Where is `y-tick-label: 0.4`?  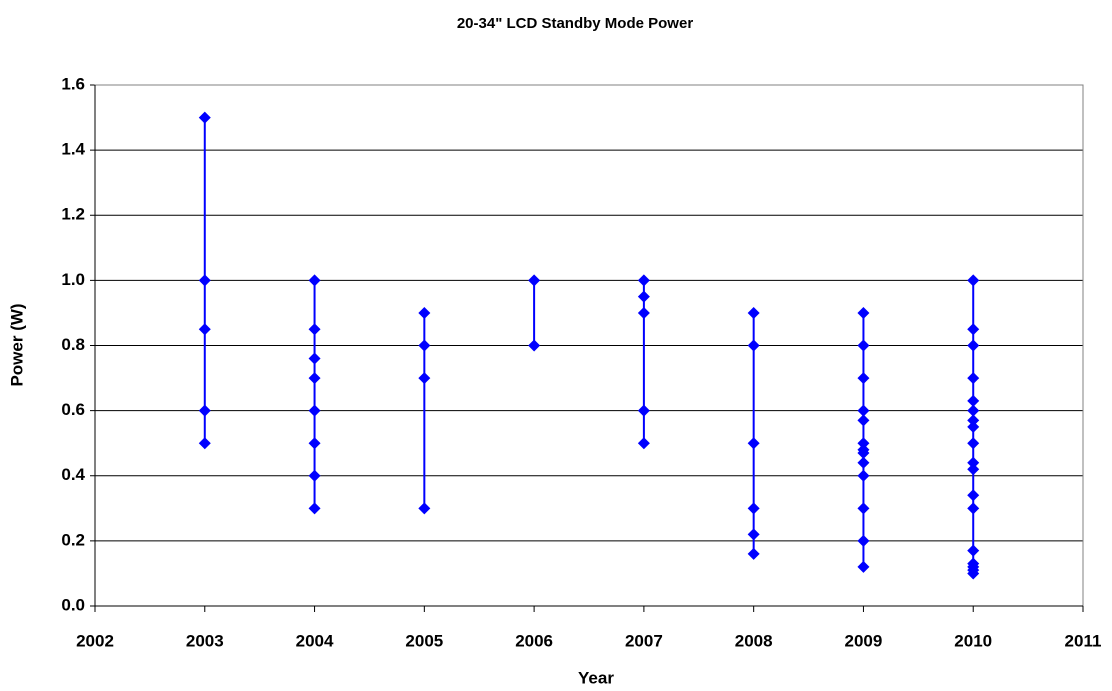 y-tick-label: 0.4 is located at coordinates (73, 474).